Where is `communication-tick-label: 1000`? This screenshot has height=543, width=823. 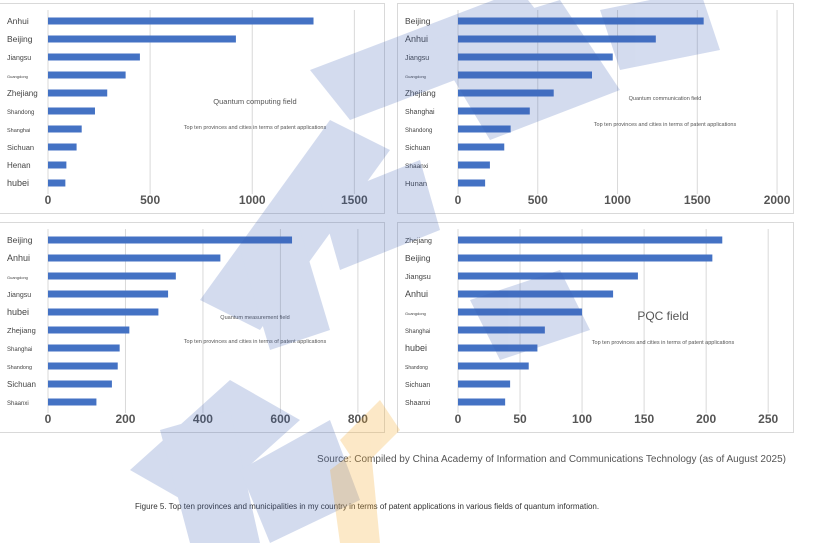
communication-tick-label: 1000 is located at coordinates (617, 200).